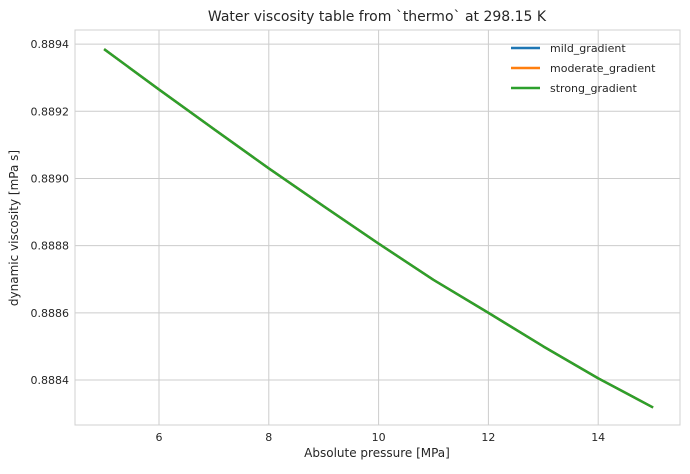 This screenshot has height=474, width=690. What do you see at coordinates (488, 437) in the screenshot?
I see `x-tick-label: 12` at bounding box center [488, 437].